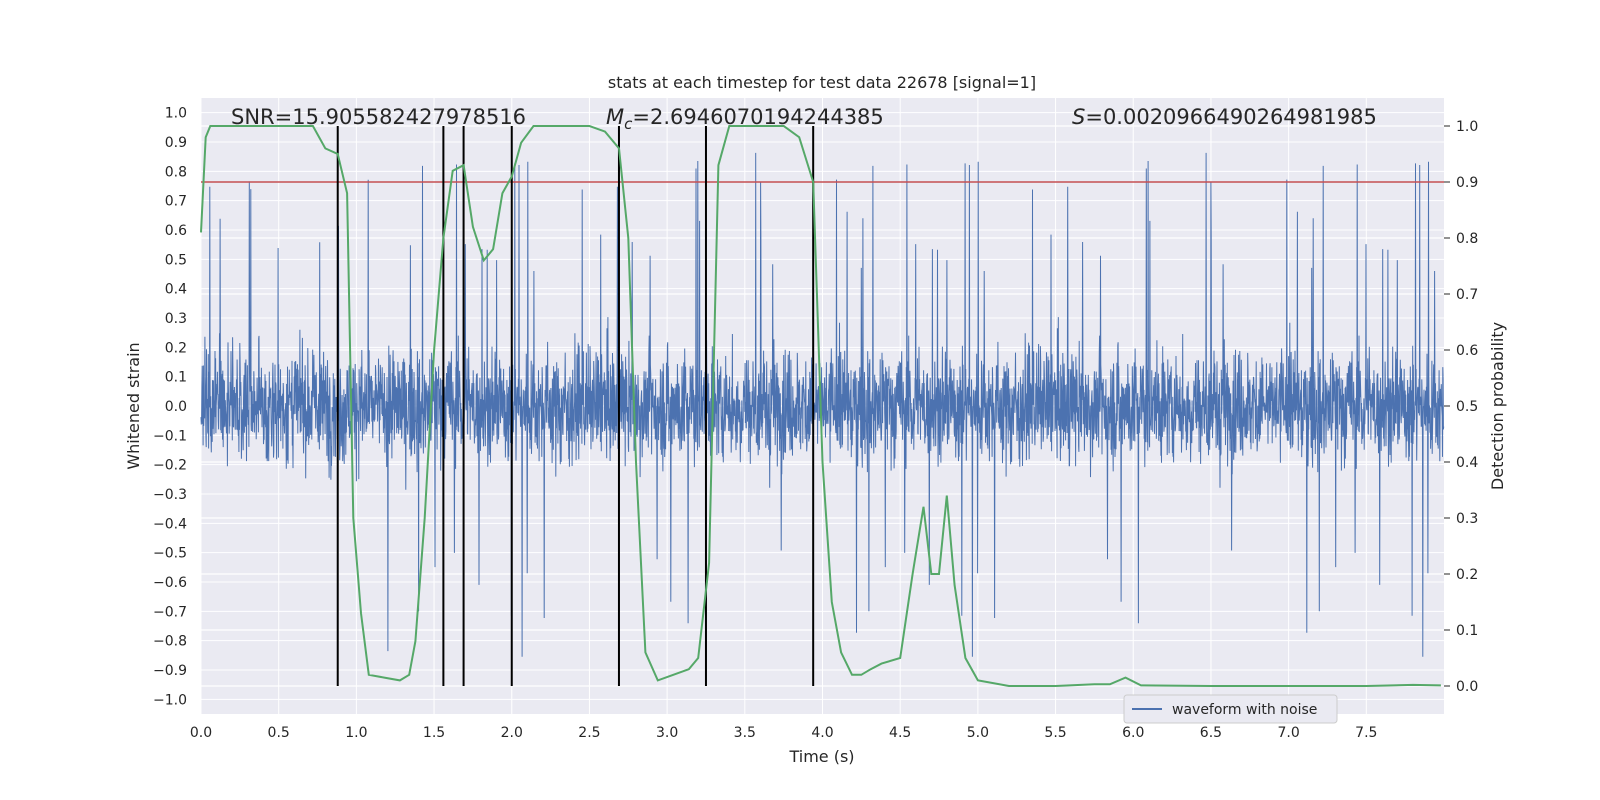 This screenshot has height=800, width=1600. Describe the element at coordinates (1467, 183) in the screenshot. I see `y2-tick-label: 0.9` at that location.